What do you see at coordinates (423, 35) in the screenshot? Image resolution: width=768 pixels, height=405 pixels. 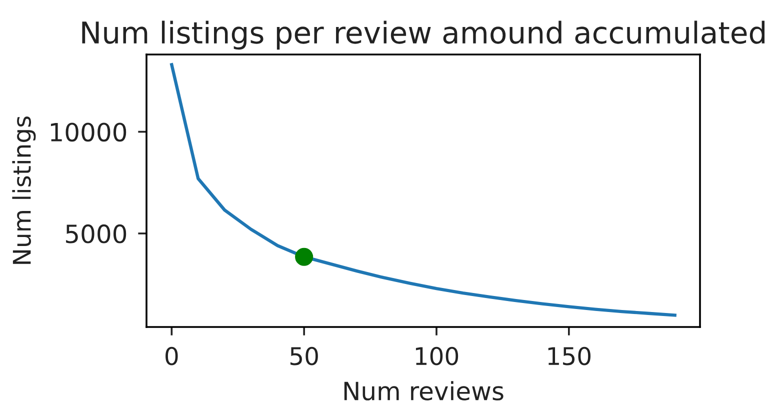 I see `chart-title: Num listings per review amound accumulated` at bounding box center [423, 35].